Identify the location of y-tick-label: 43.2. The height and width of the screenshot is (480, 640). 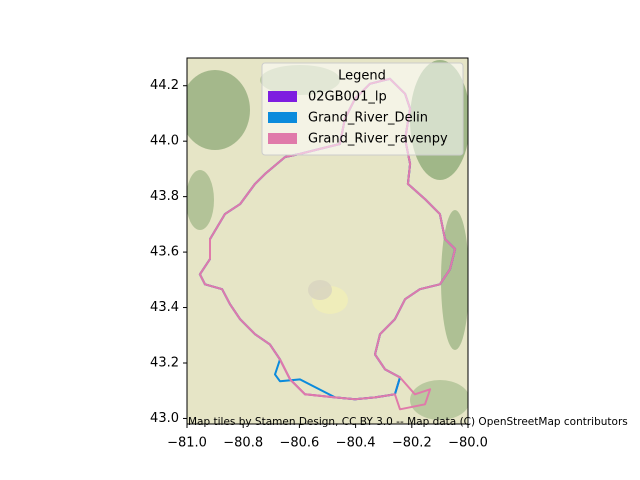
(164, 363).